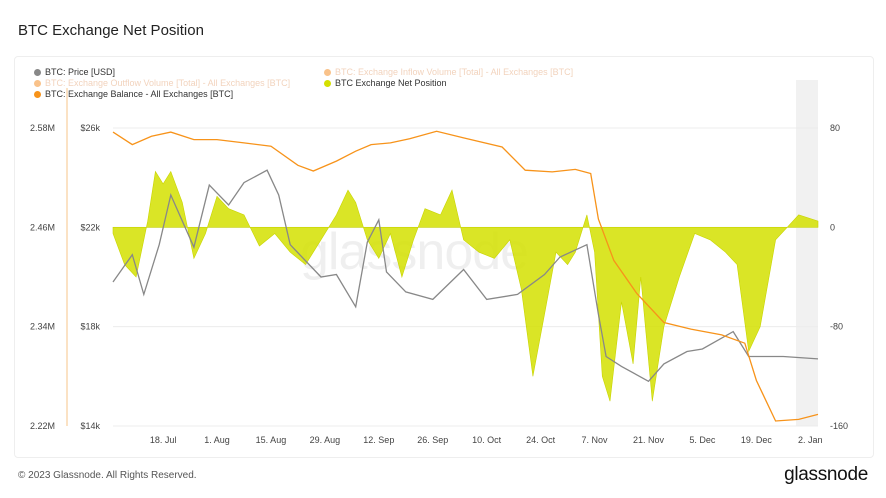  I want to click on x-tick-label: 2. Jan, so click(810, 440).